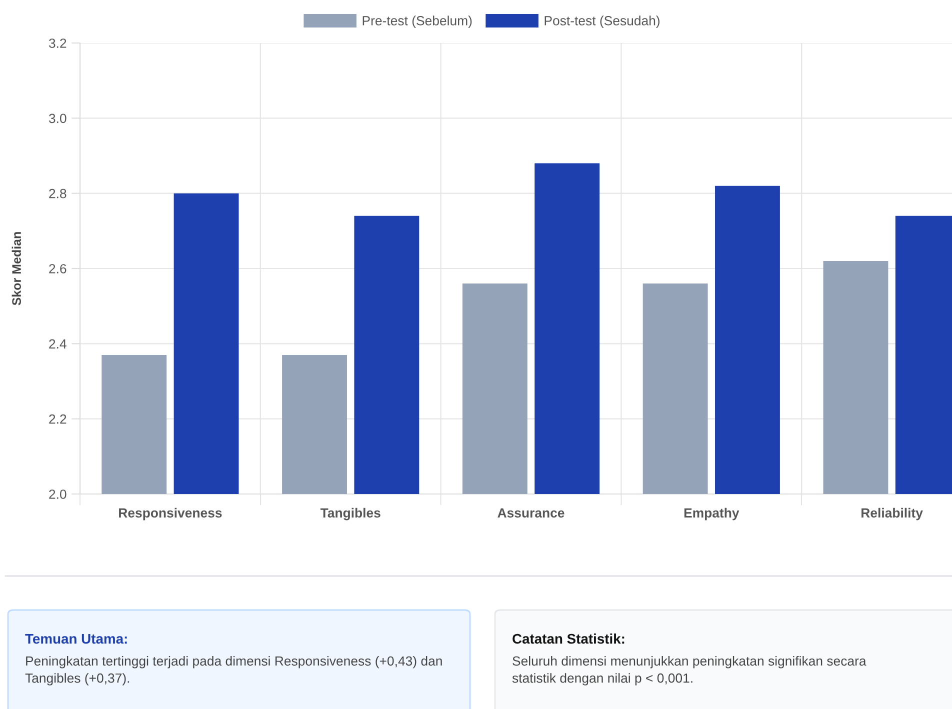 This screenshot has height=709, width=952. I want to click on text: Seluruh dimensi menunjukkan peningkatan signifikan secara statistik dengan nilai p < 0,001., so click(689, 671).